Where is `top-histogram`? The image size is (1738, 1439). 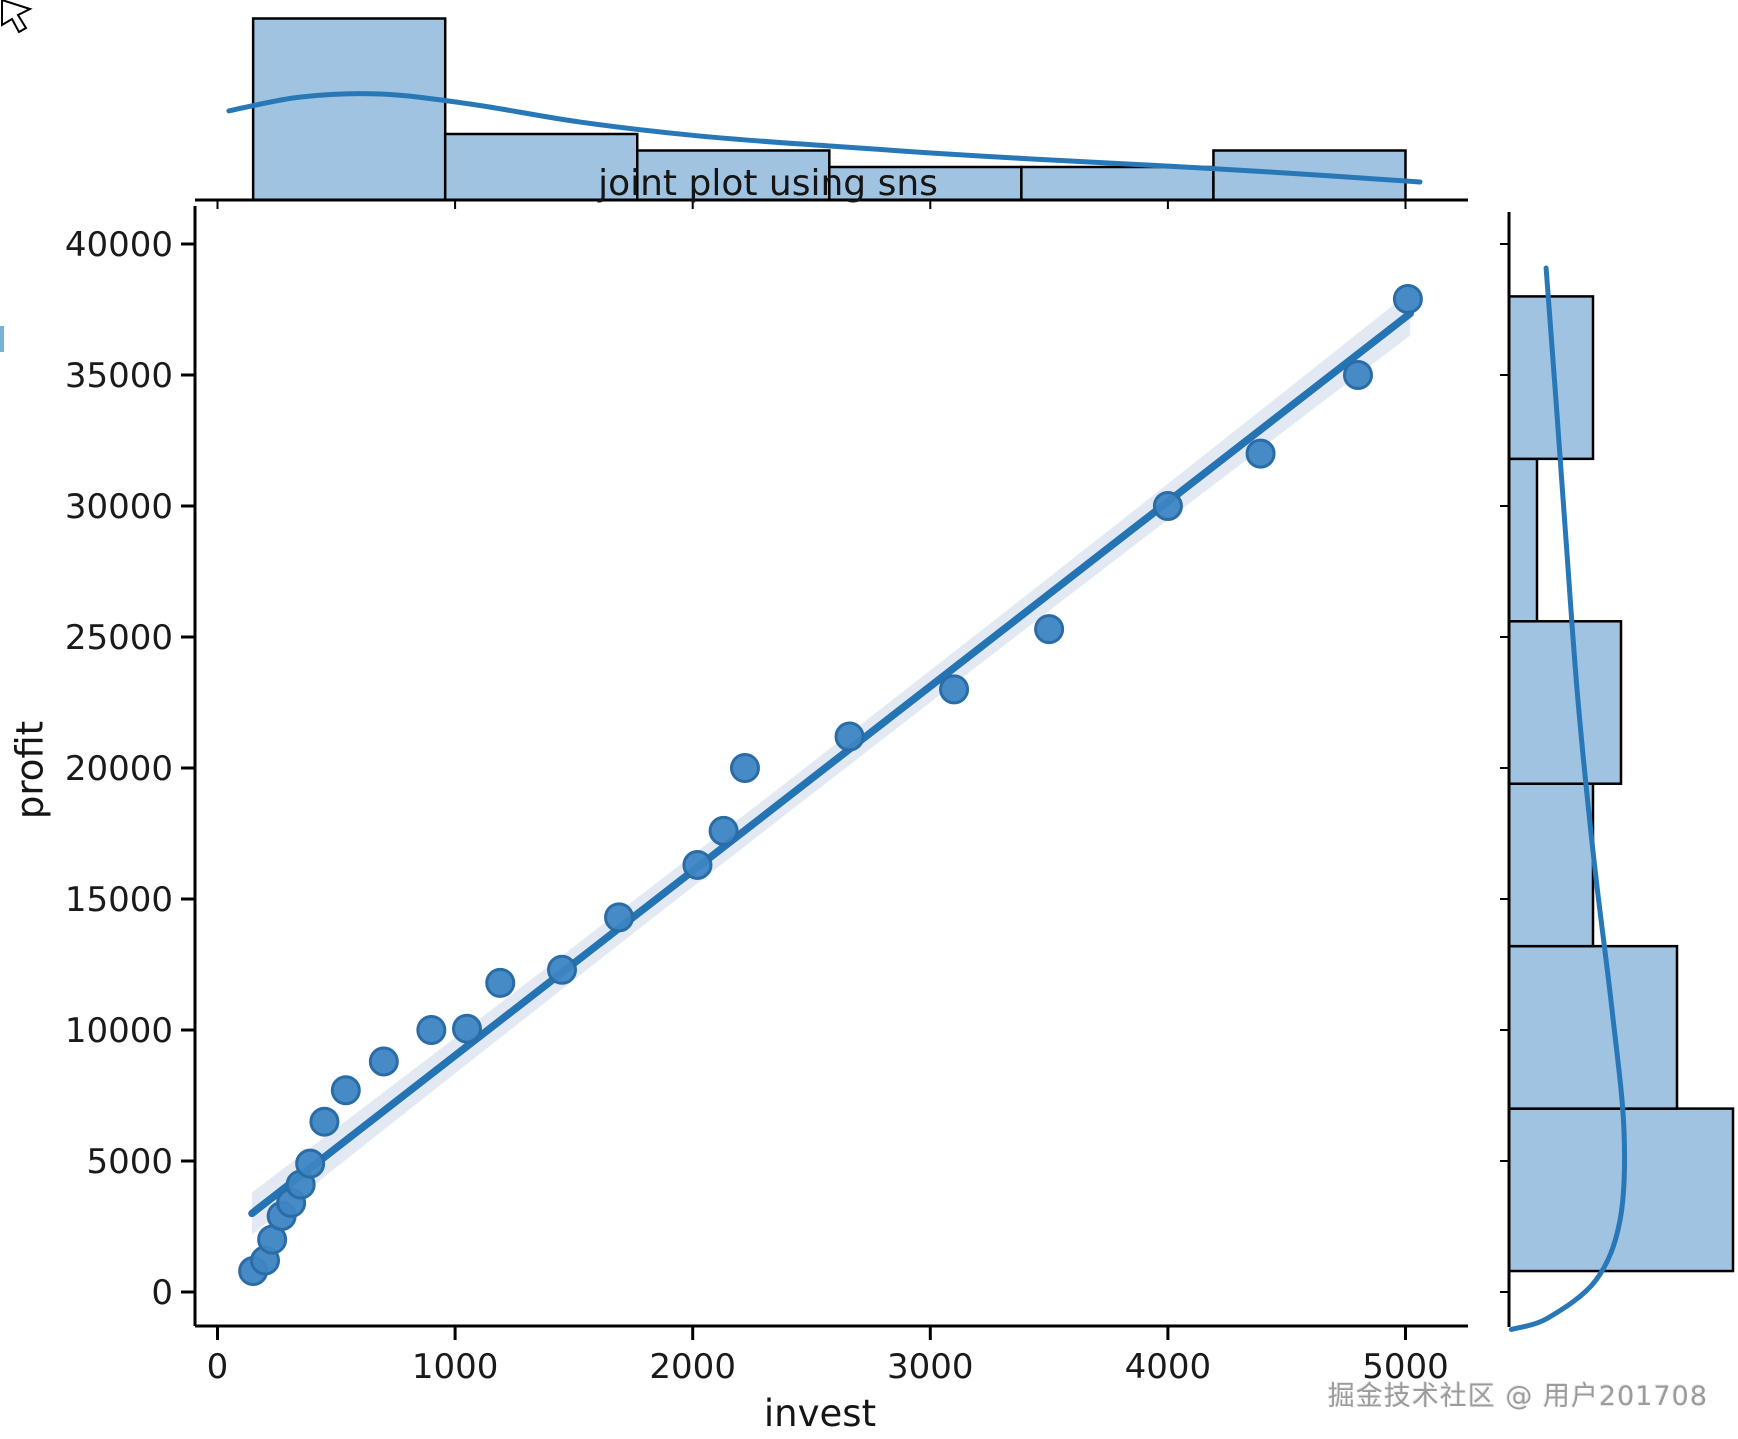 top-histogram is located at coordinates (831, 113).